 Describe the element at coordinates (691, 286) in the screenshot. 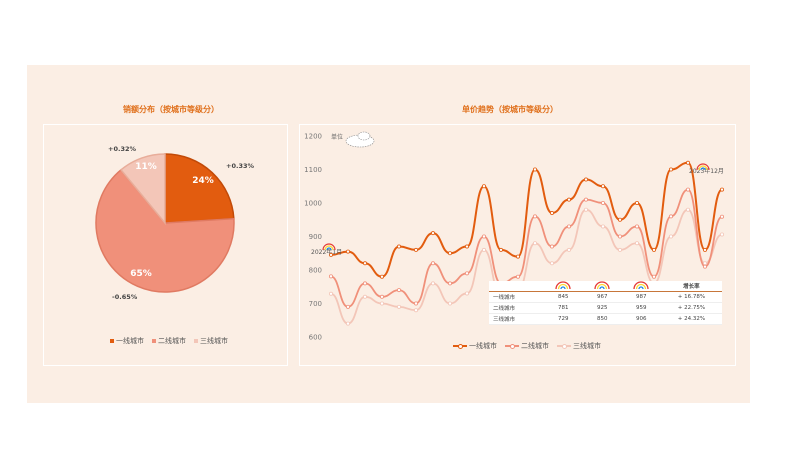

I see `table-header-cell: 增长率` at that location.